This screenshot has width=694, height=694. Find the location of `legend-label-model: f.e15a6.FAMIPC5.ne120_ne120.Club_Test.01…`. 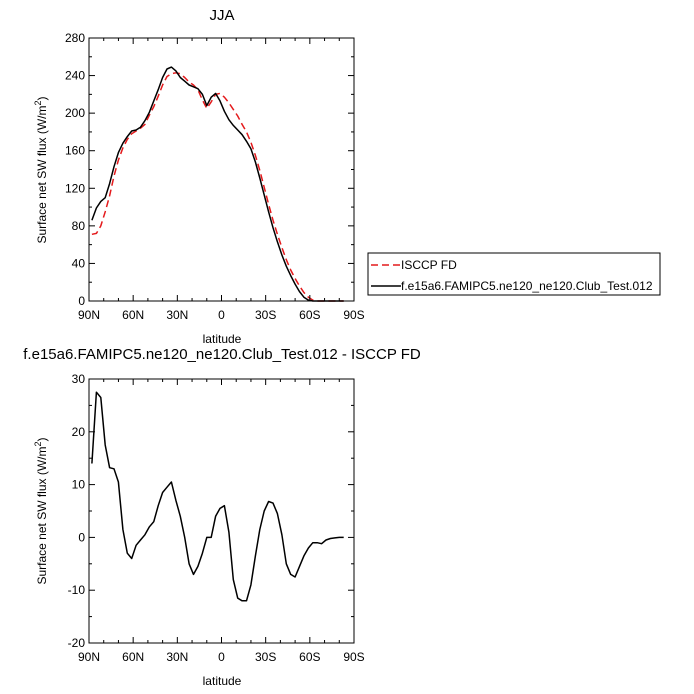

legend-label-model: f.e15a6.FAMIPC5.ne120_ne120.Club_Test.01… is located at coordinates (527, 286).